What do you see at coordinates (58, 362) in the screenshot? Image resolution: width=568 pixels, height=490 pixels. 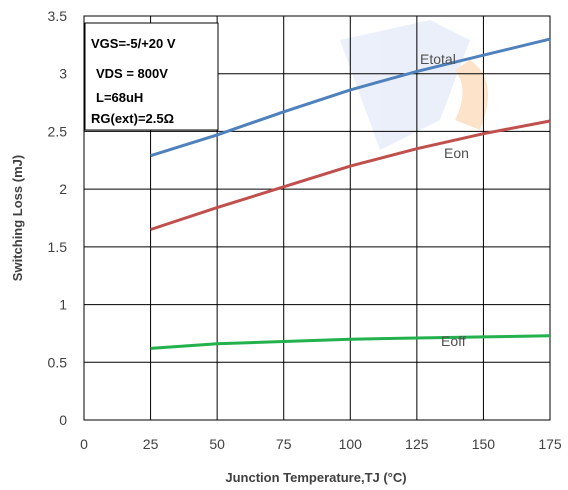 I see `y-tick-label: 0.5` at bounding box center [58, 362].